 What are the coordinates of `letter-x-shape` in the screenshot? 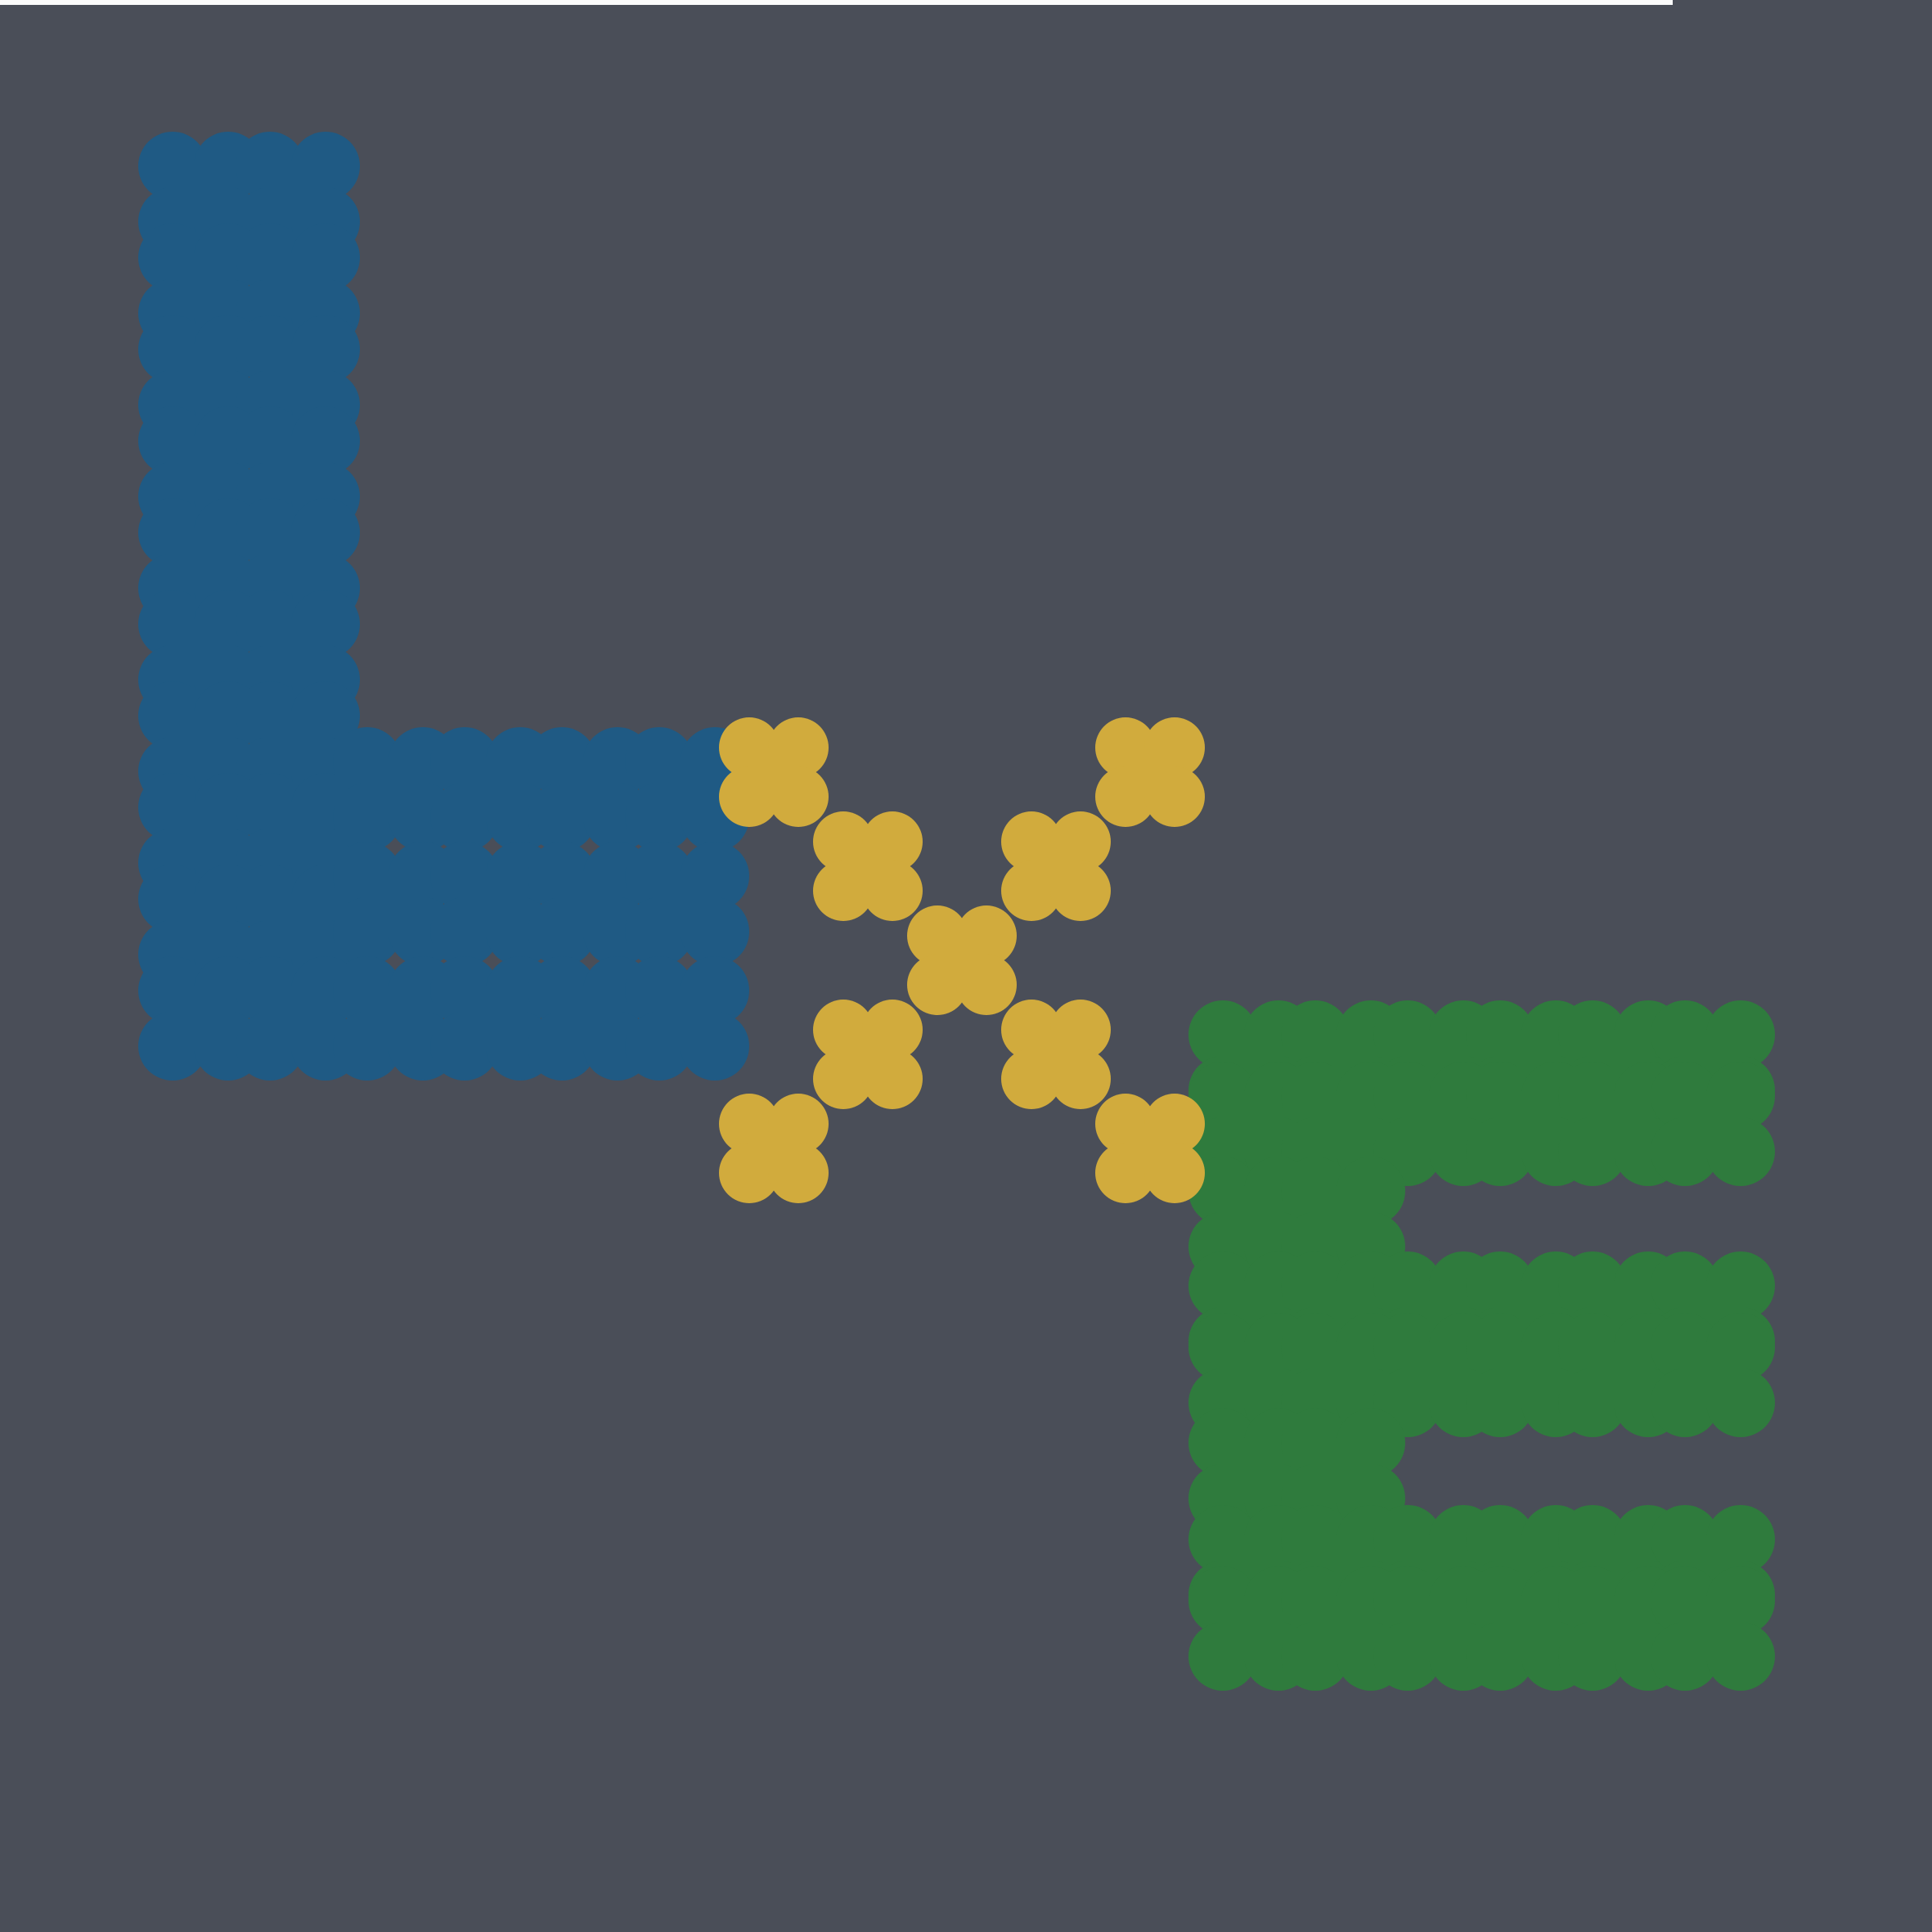 It's located at (962, 960).